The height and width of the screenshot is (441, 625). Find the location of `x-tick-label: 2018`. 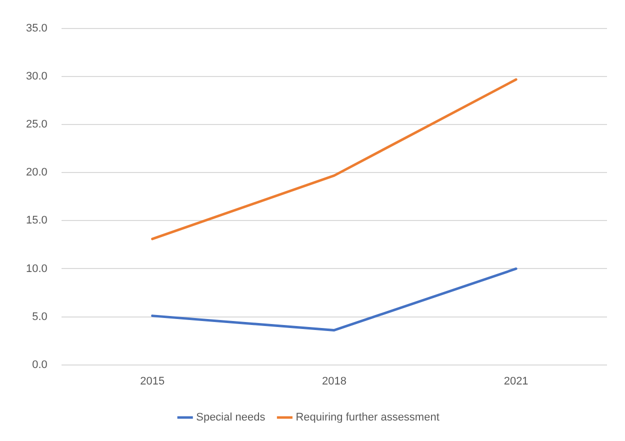

x-tick-label: 2018 is located at coordinates (334, 381).